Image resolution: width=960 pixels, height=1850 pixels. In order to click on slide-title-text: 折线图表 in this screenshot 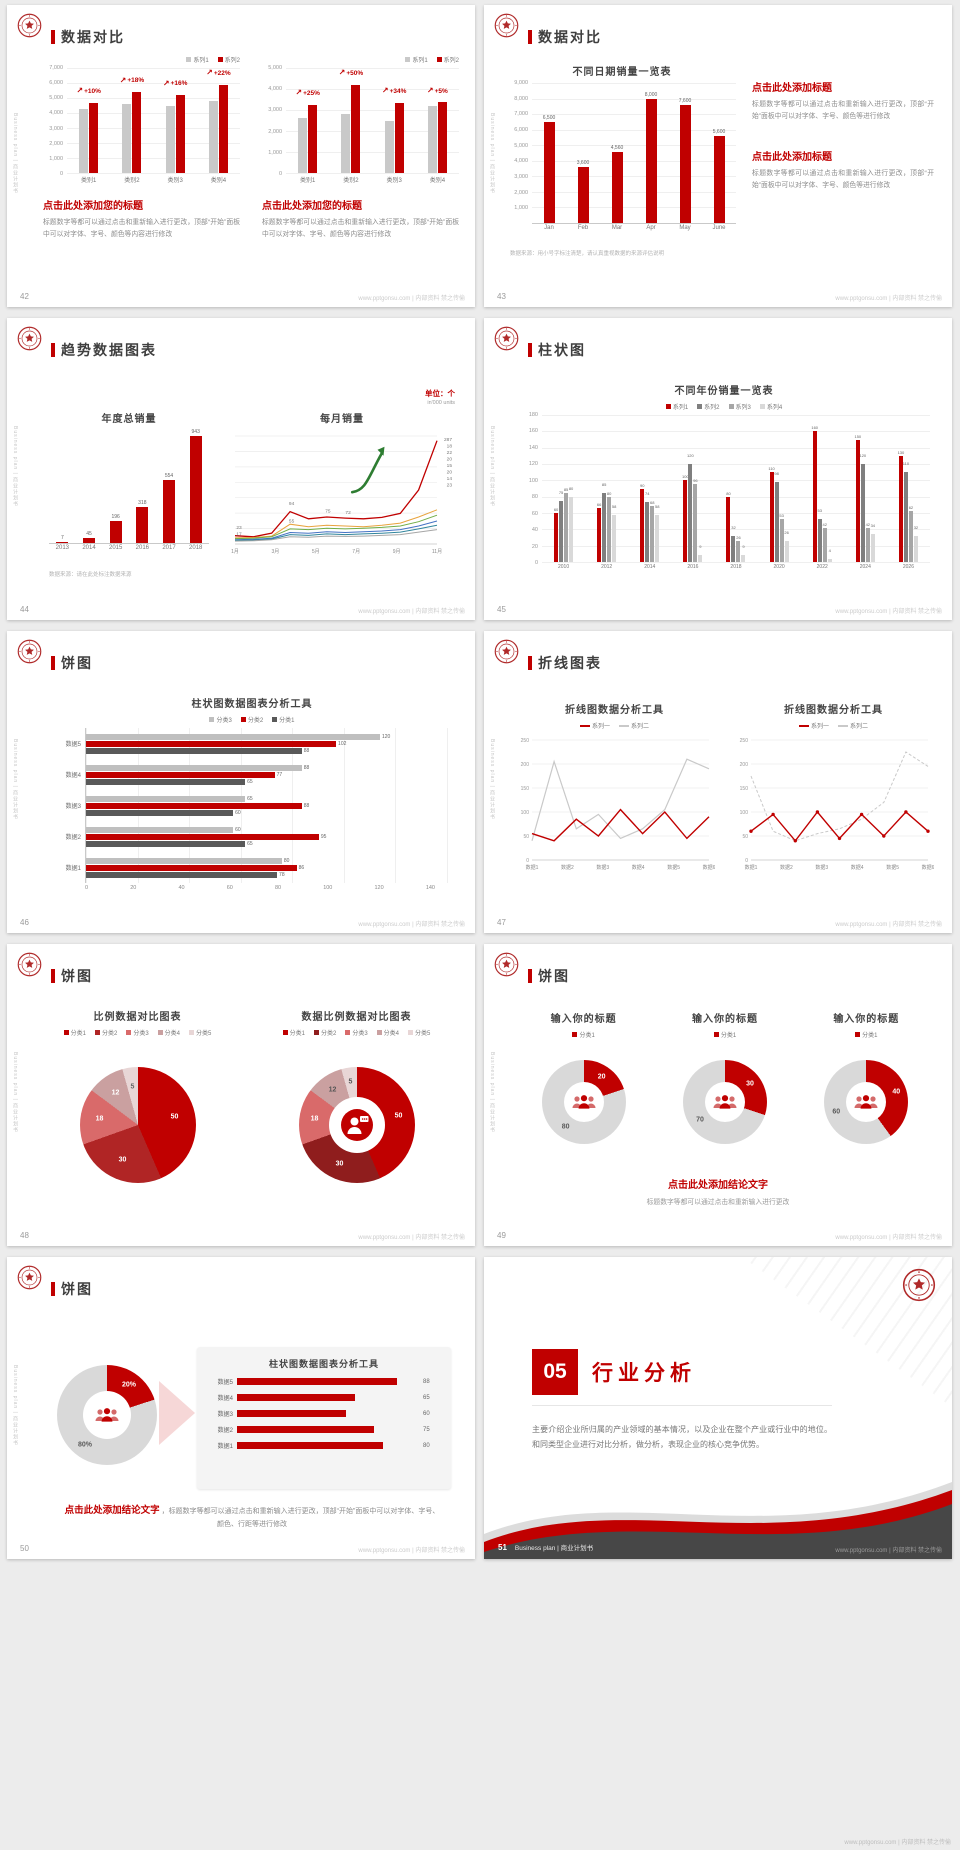, I will do `click(570, 663)`.